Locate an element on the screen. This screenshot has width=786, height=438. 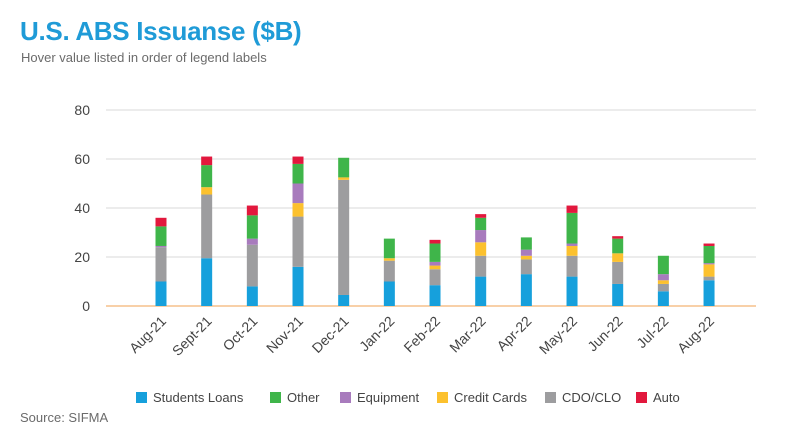
y-tick-label: 80 is located at coordinates (82, 110).